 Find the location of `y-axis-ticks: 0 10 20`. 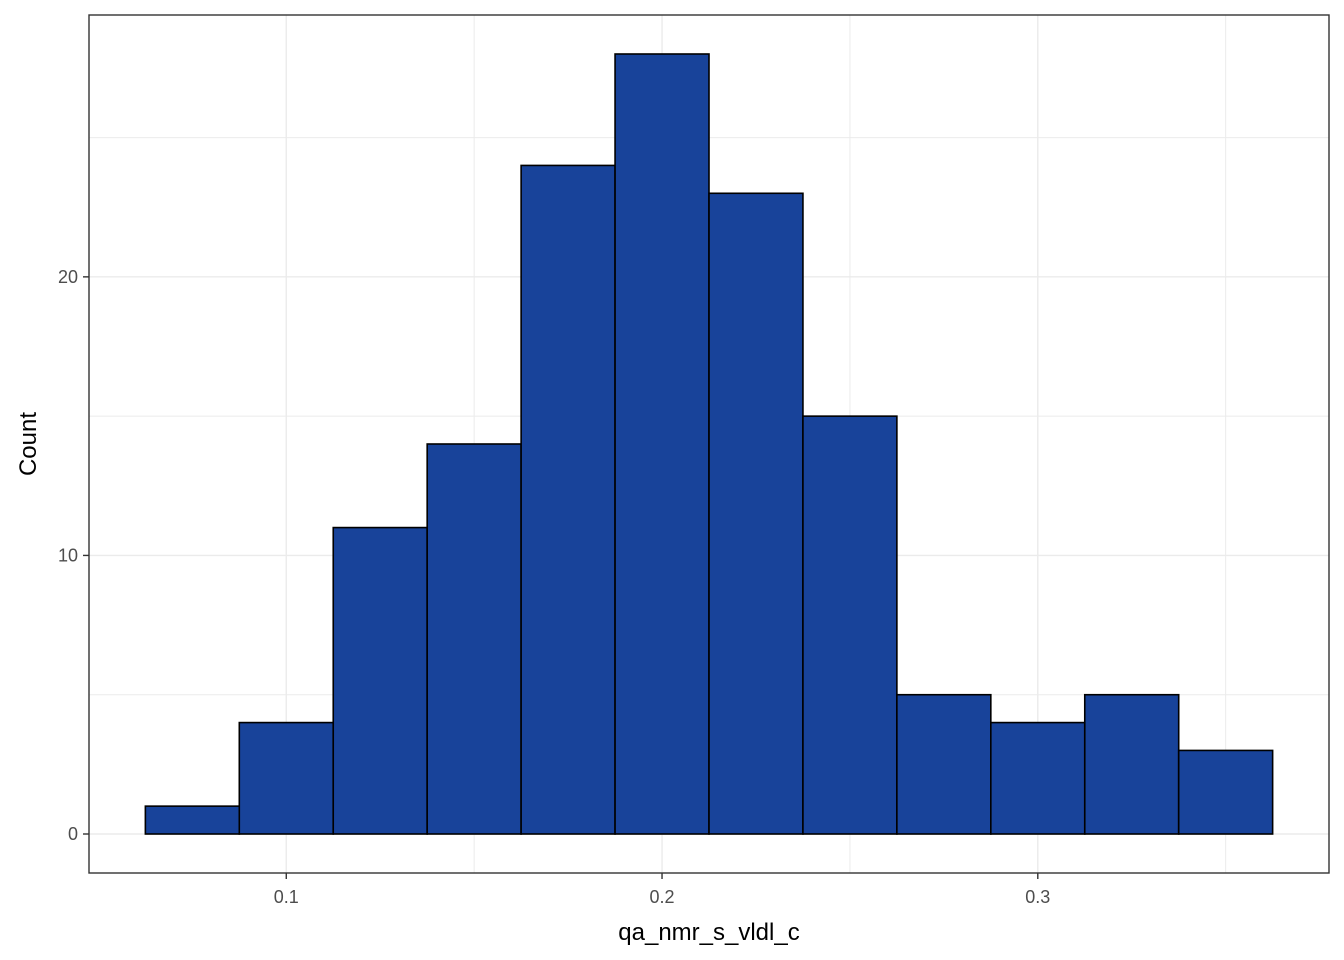

y-axis-ticks: 0 10 20 is located at coordinates (73, 555).